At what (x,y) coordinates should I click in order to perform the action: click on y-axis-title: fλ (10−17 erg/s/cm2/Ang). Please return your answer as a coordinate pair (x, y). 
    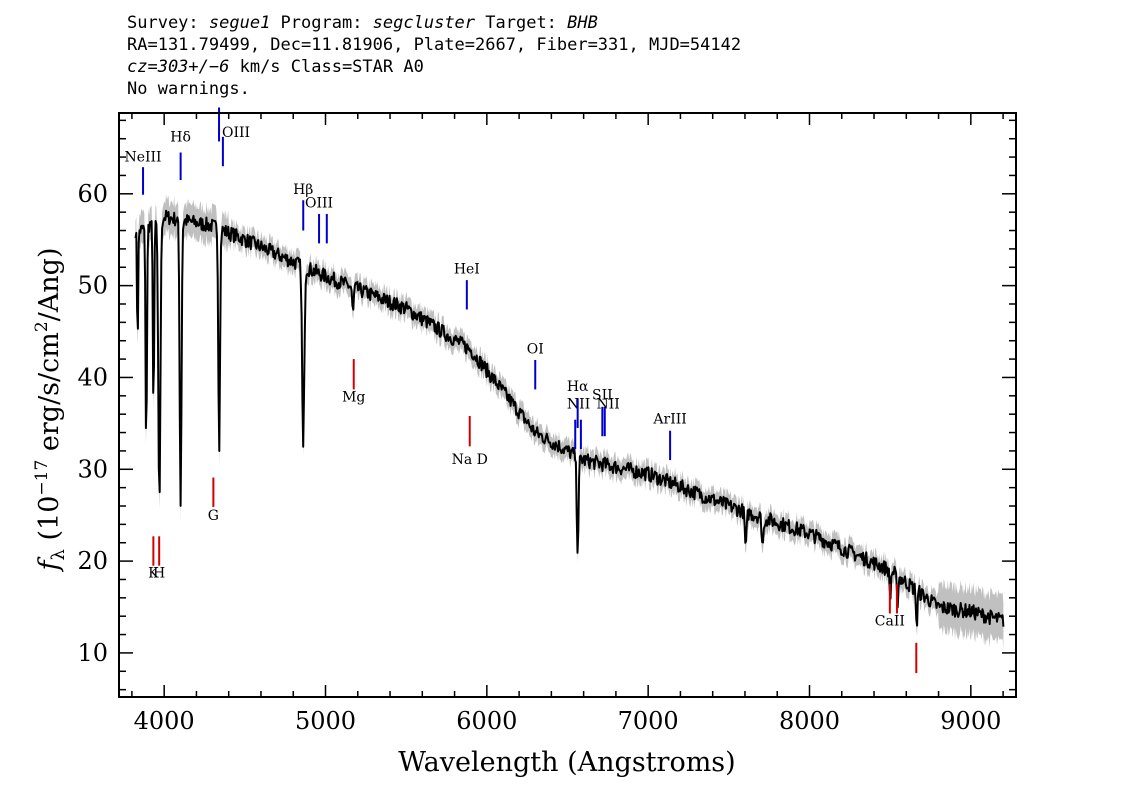
    Looking at the image, I should click on (50, 410).